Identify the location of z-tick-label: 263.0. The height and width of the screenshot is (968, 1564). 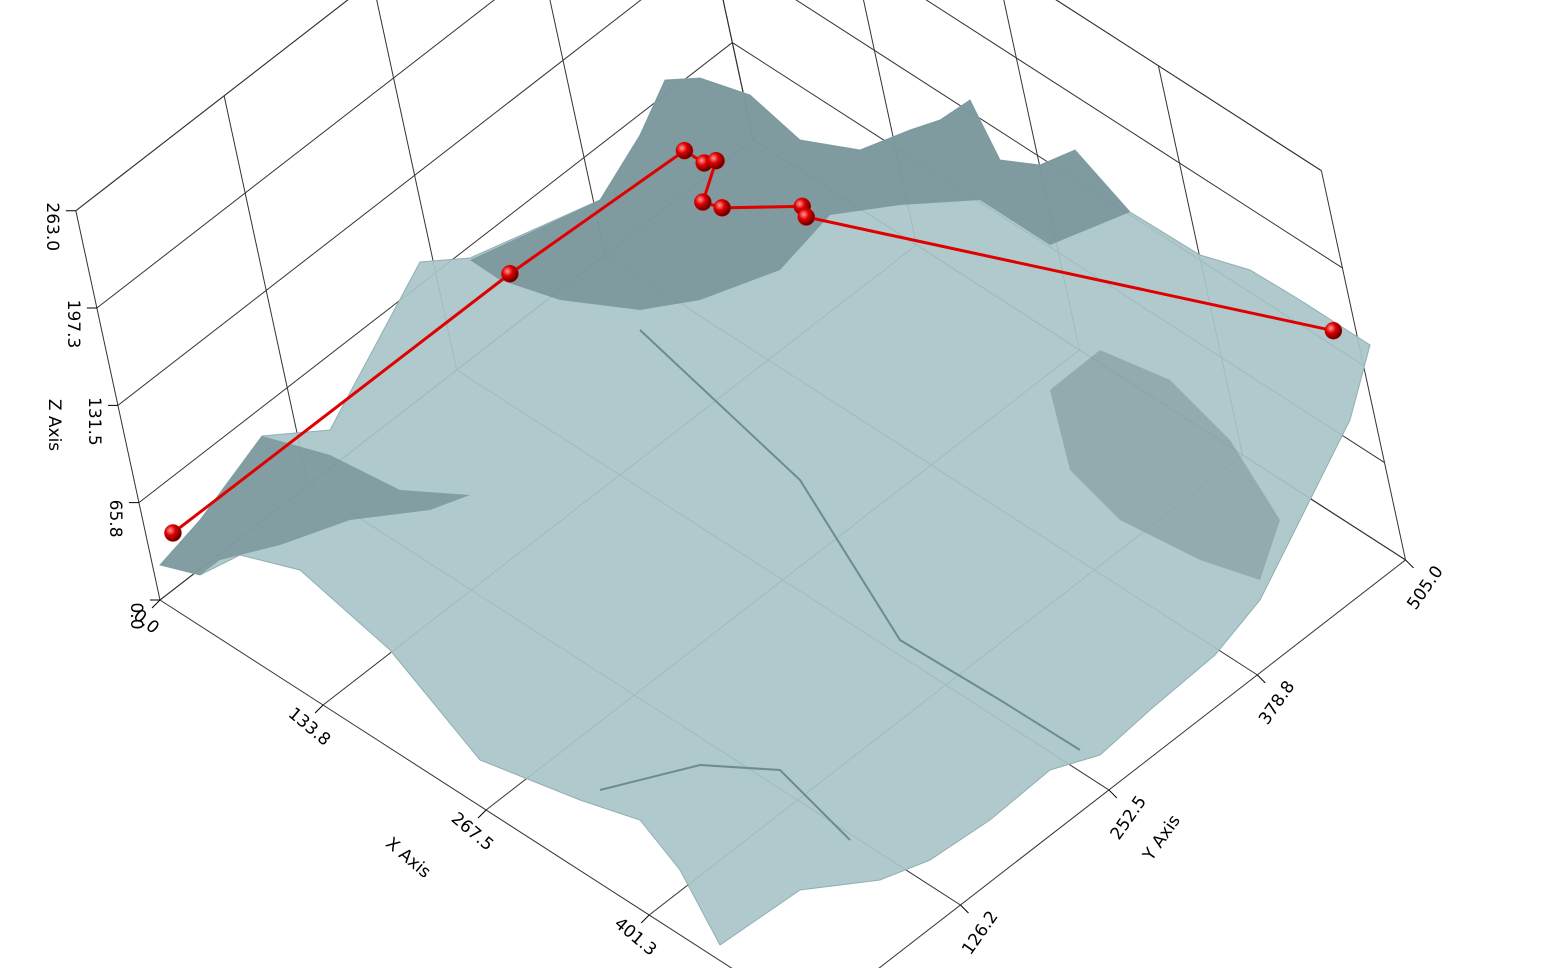
(52, 226).